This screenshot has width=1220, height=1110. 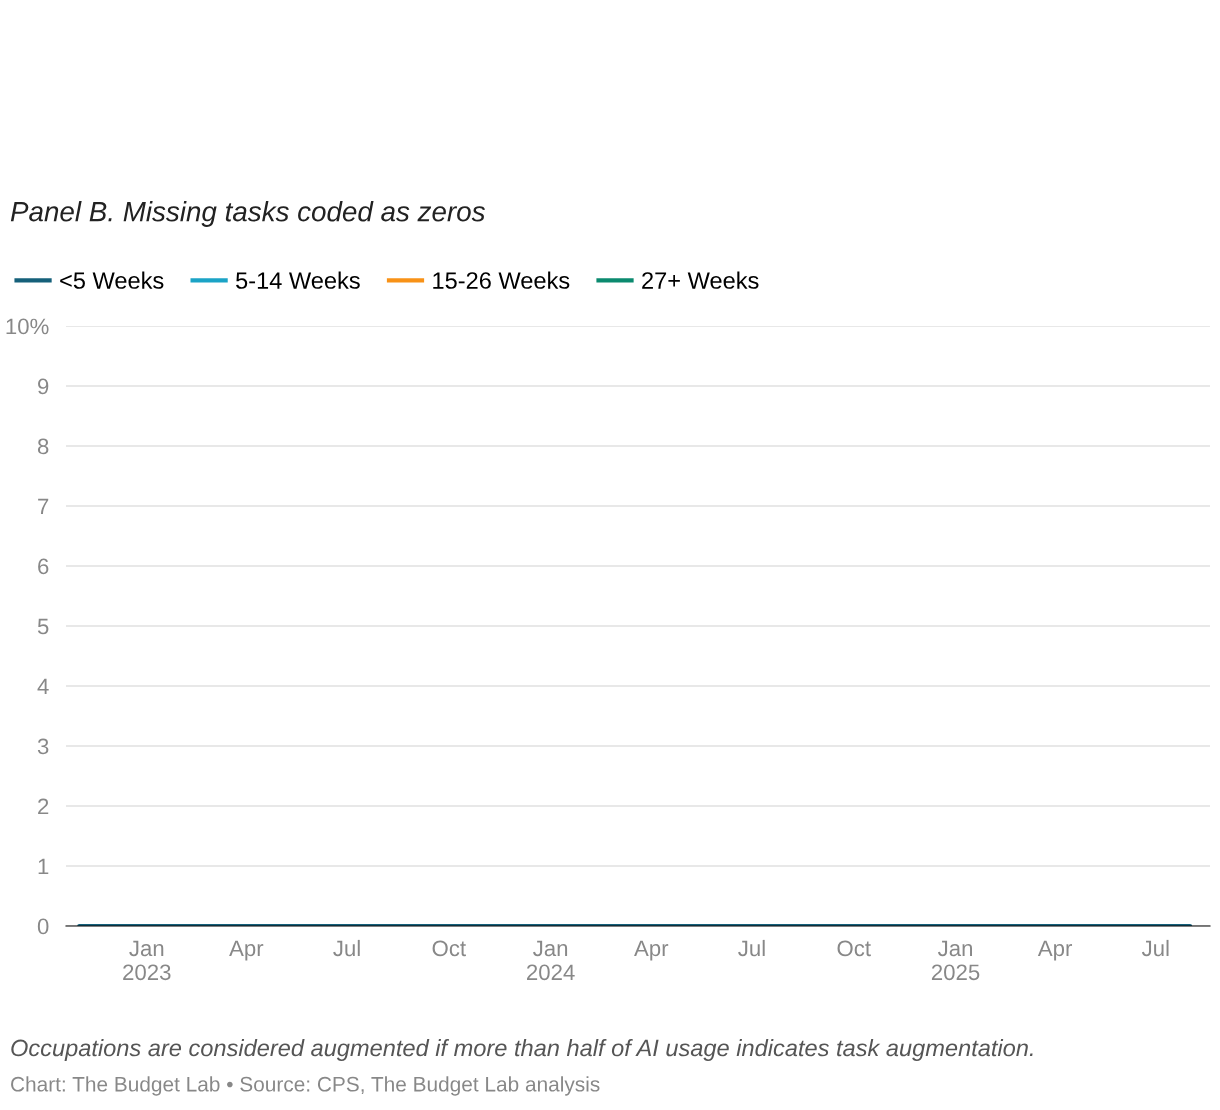 What do you see at coordinates (43, 866) in the screenshot?
I see `y-tick-label: 1` at bounding box center [43, 866].